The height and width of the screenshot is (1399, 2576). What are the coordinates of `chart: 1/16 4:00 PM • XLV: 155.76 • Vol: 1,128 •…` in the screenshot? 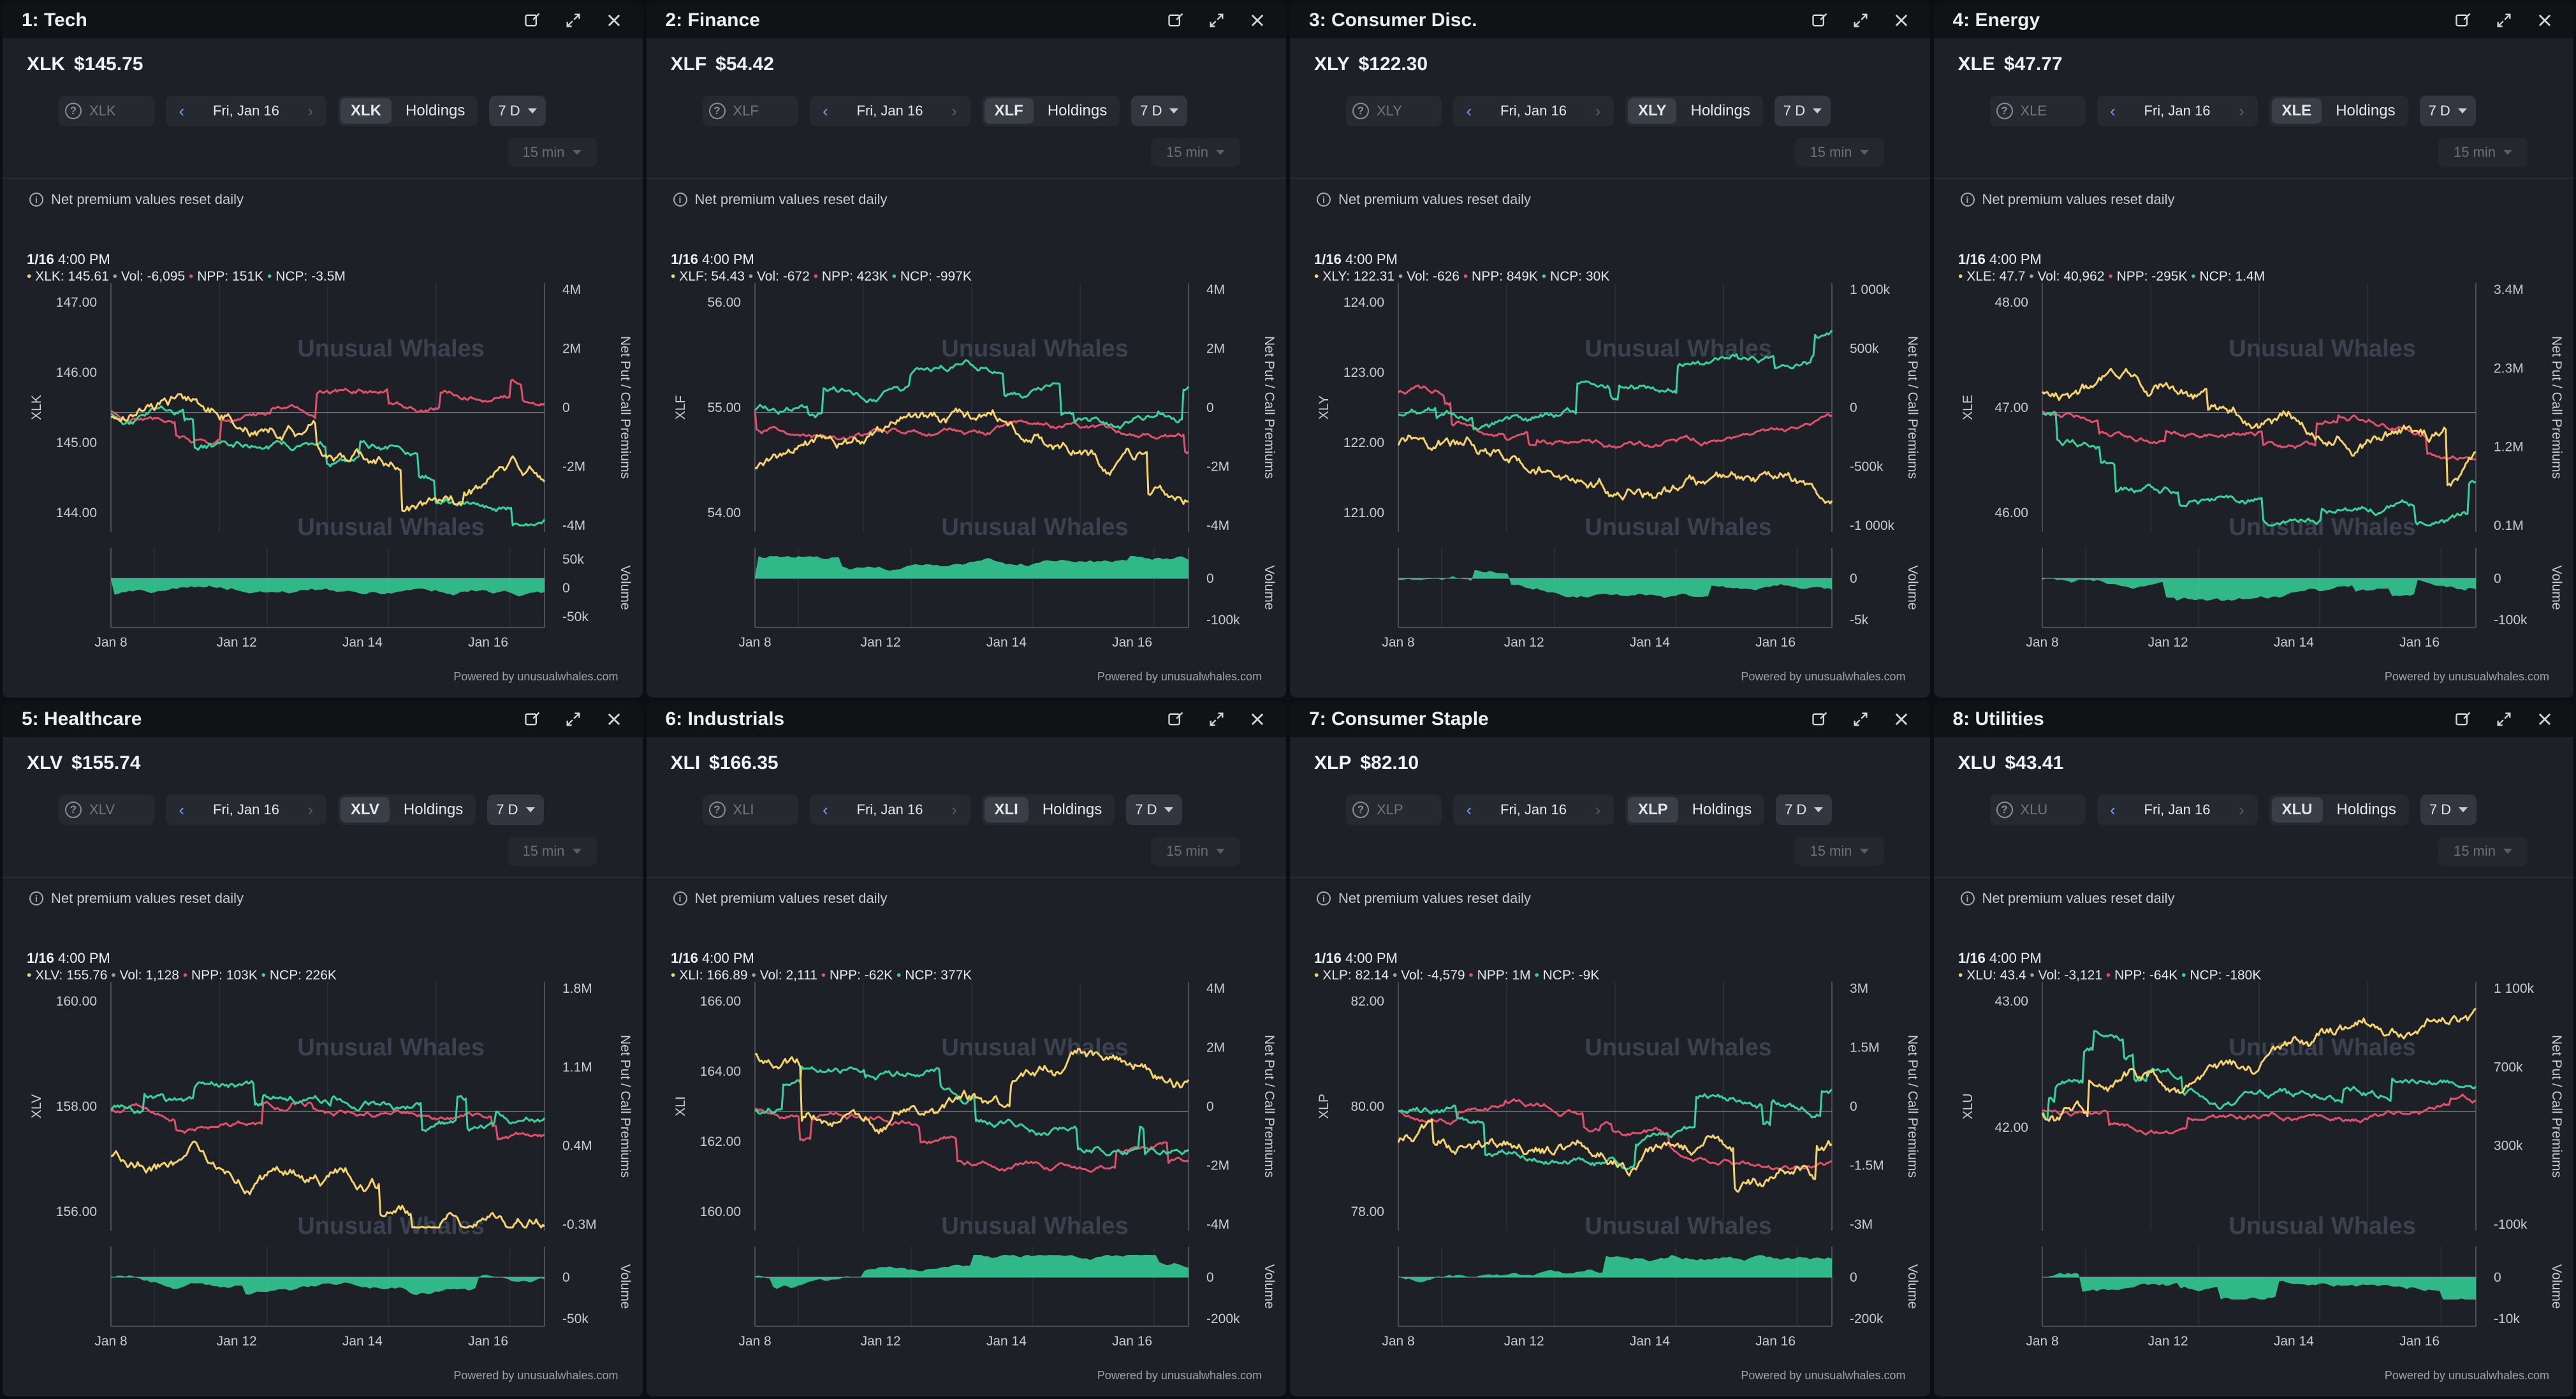 It's located at (321, 1048).